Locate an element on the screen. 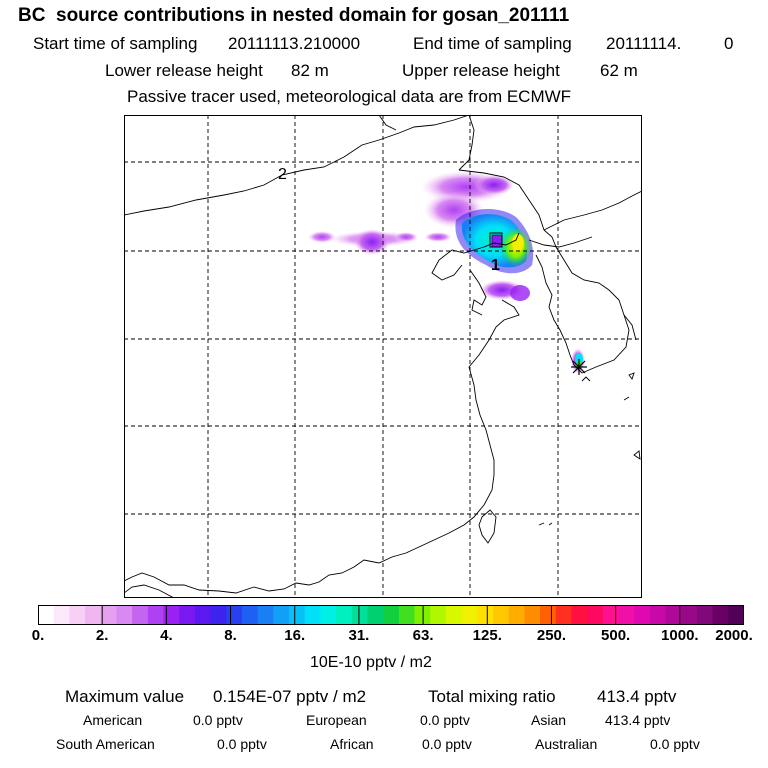 The height and width of the screenshot is (768, 768). contrib-label-asian: Asian is located at coordinates (549, 720).